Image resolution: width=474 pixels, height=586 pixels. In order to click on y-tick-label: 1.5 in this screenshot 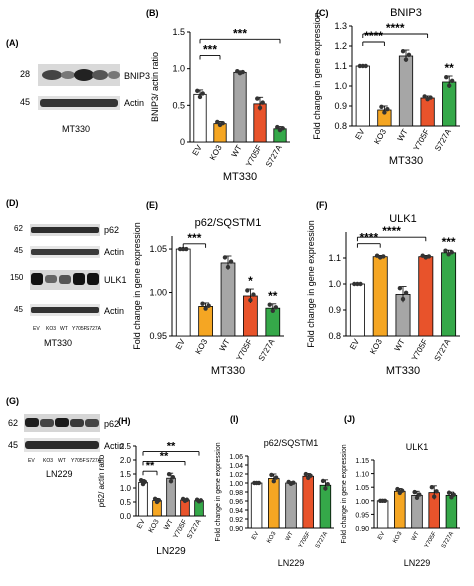, I will do `click(126, 474)`.